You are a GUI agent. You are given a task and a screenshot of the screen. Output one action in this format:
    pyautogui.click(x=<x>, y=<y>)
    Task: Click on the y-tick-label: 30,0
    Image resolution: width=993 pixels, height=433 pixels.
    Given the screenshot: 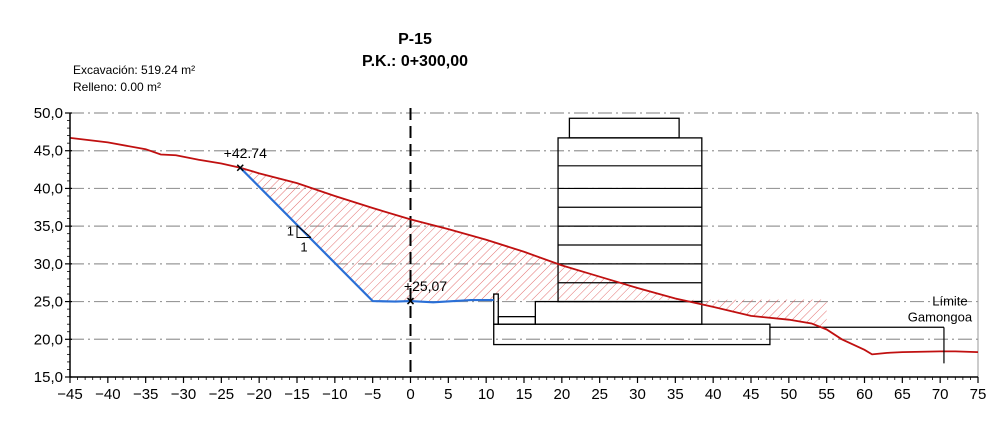 What is the action you would take?
    pyautogui.click(x=48, y=264)
    